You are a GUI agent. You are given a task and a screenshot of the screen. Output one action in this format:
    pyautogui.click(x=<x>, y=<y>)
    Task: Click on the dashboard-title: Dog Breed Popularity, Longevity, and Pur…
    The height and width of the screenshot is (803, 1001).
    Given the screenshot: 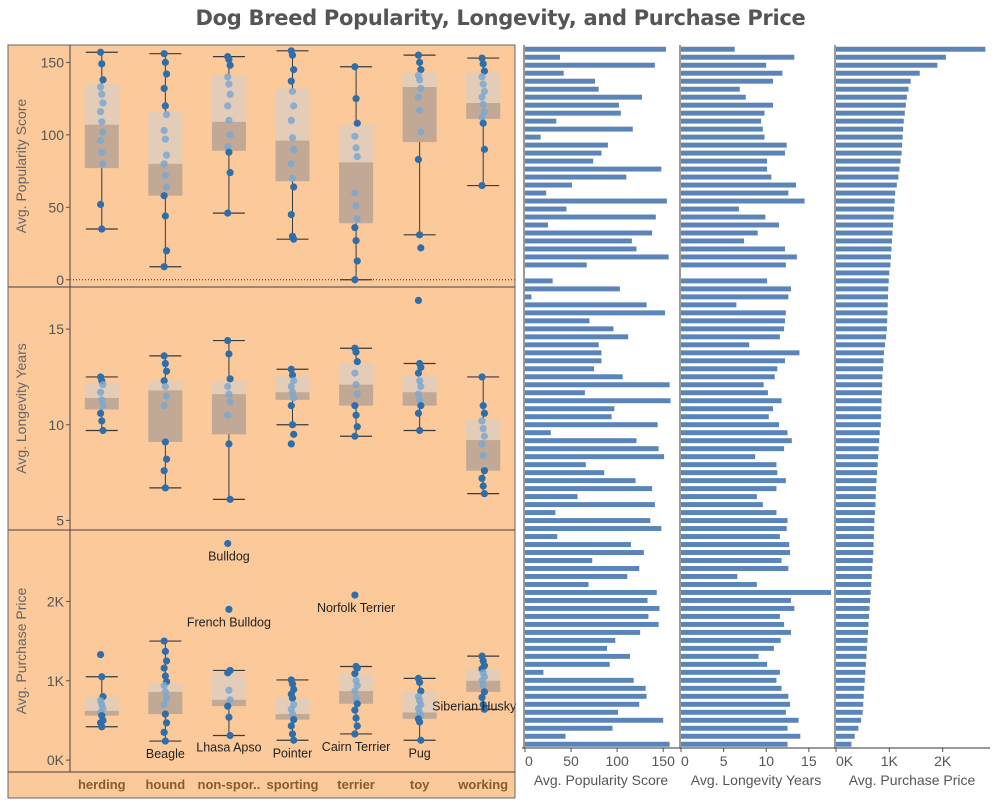 What is the action you would take?
    pyautogui.click(x=500, y=18)
    